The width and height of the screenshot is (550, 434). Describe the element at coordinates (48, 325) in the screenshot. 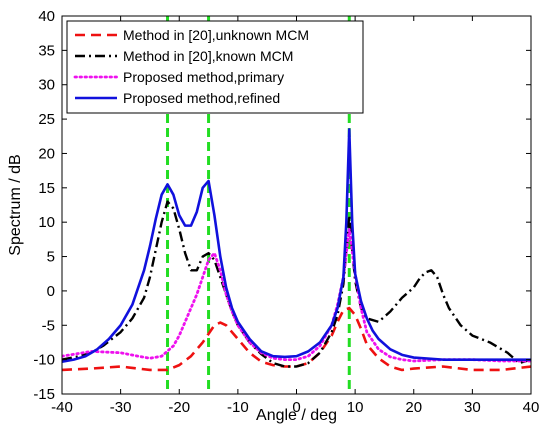

I see `y-tick-label-2: -5` at that location.